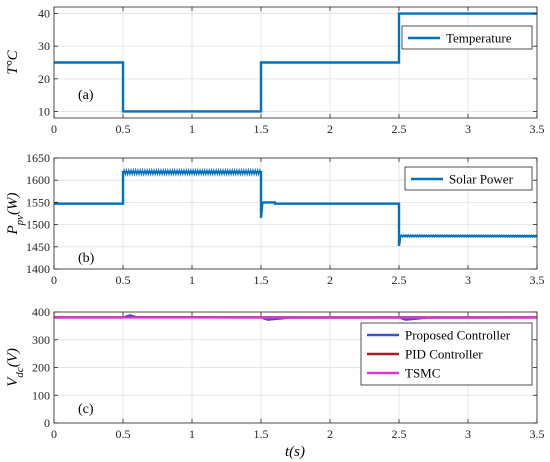 This screenshot has height=462, width=550. Describe the element at coordinates (38, 247) in the screenshot. I see `y-tick-label: 1450` at that location.